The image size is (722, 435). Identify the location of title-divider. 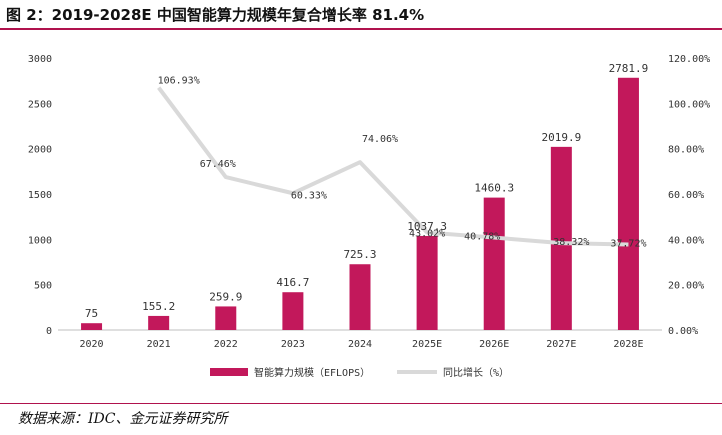
(361, 29).